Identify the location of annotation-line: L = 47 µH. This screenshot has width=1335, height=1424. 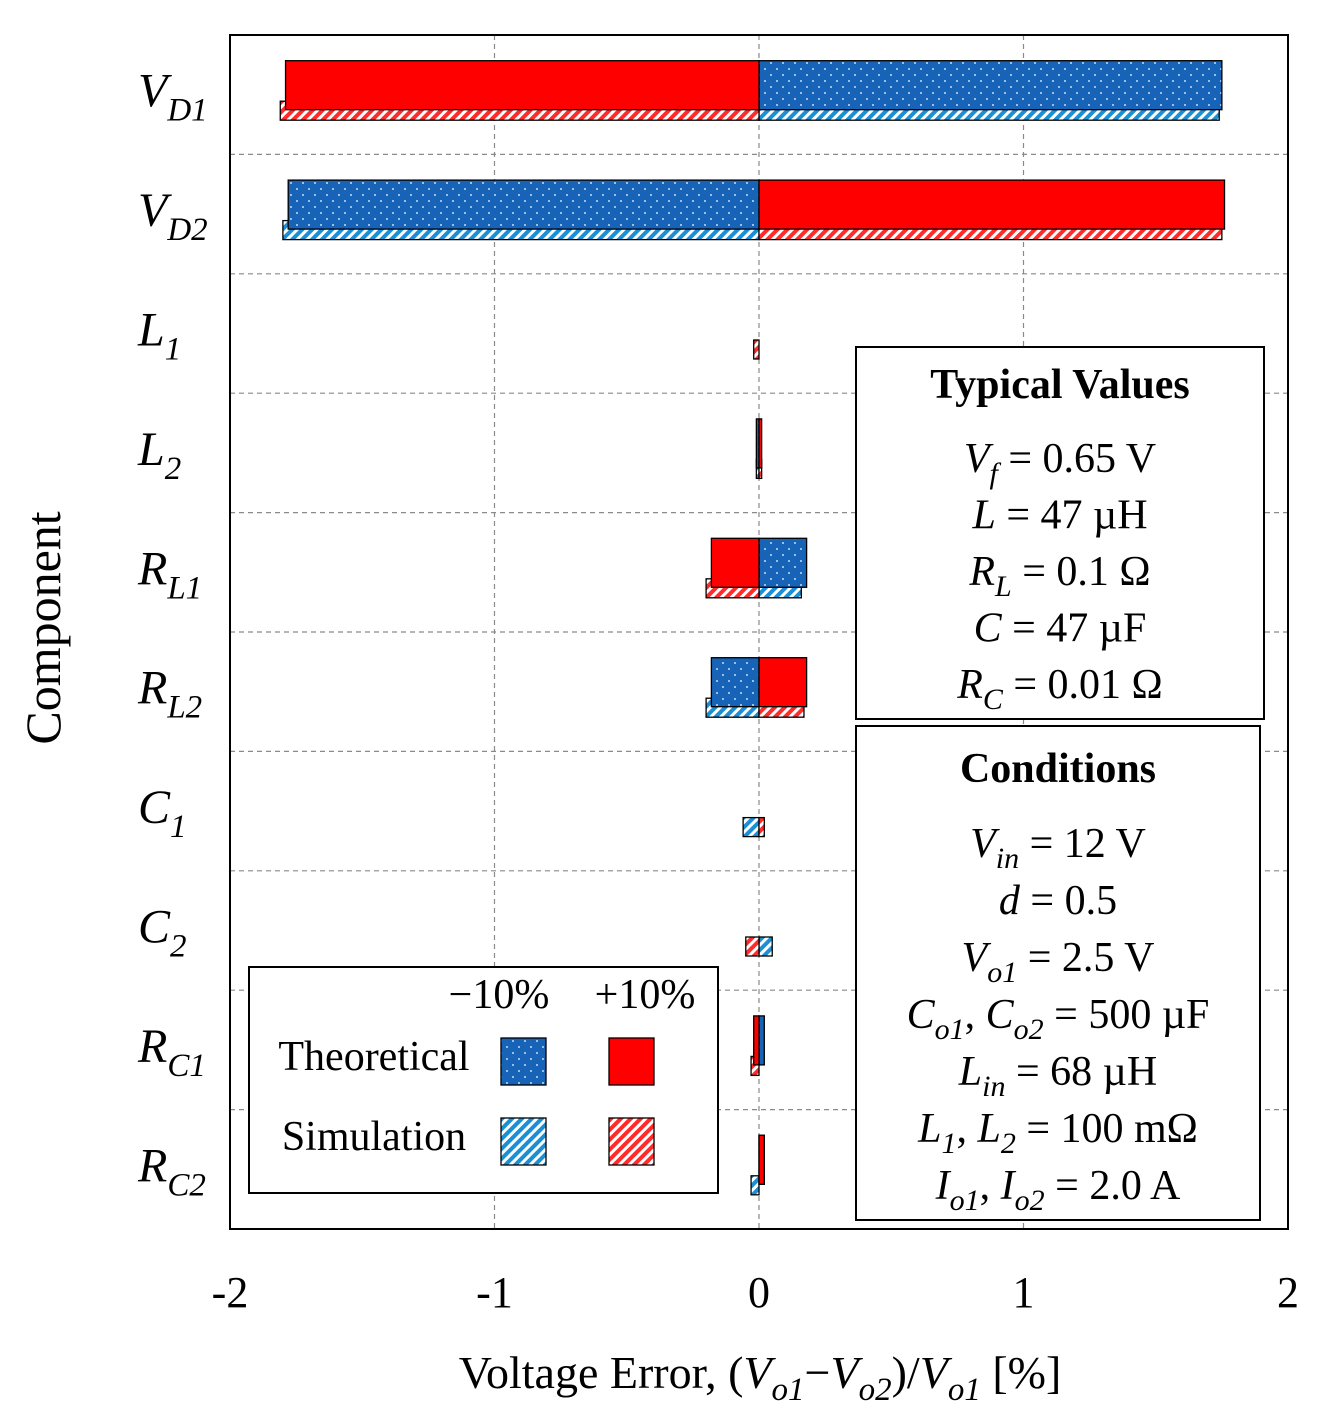
(1059, 516).